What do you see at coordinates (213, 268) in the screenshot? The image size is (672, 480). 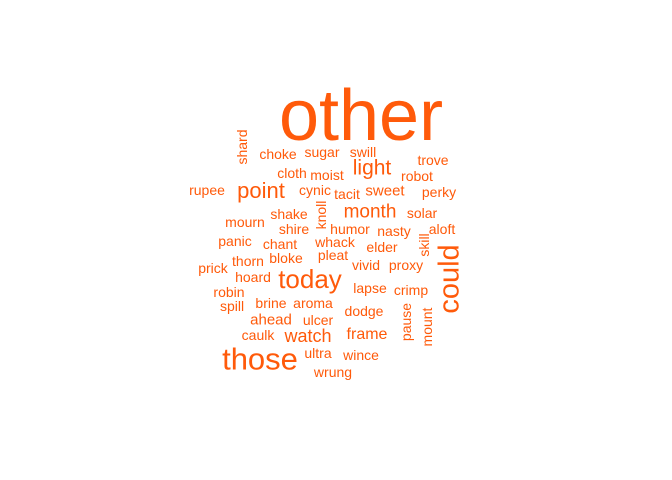 I see `word-prick: prick` at bounding box center [213, 268].